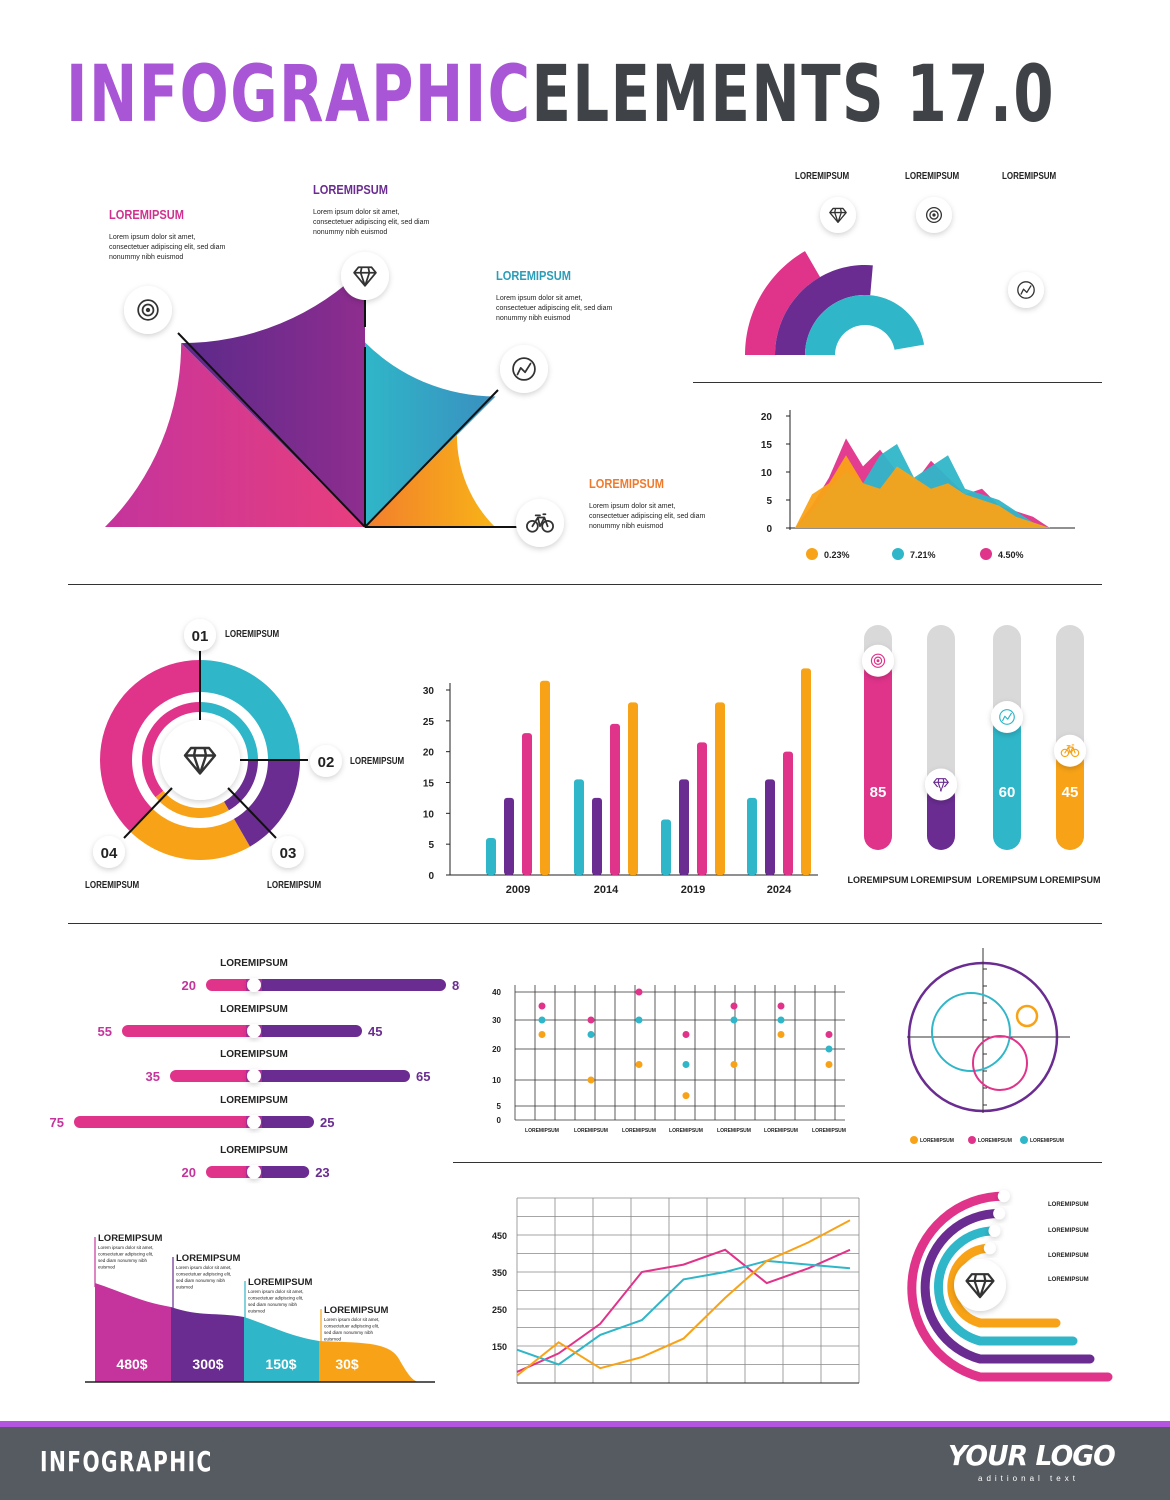 The width and height of the screenshot is (1170, 1500). I want to click on div-right-value: 45, so click(375, 1031).